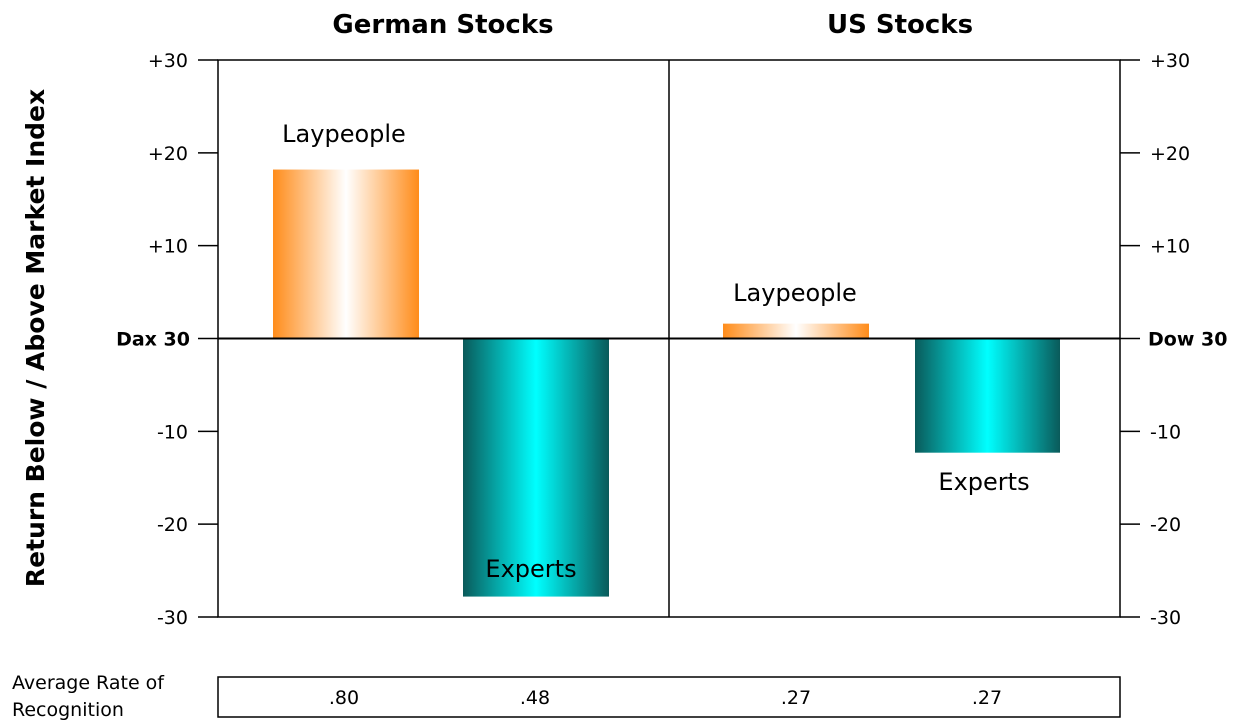  Describe the element at coordinates (168, 247) in the screenshot. I see `left-tick-label: +10` at that location.